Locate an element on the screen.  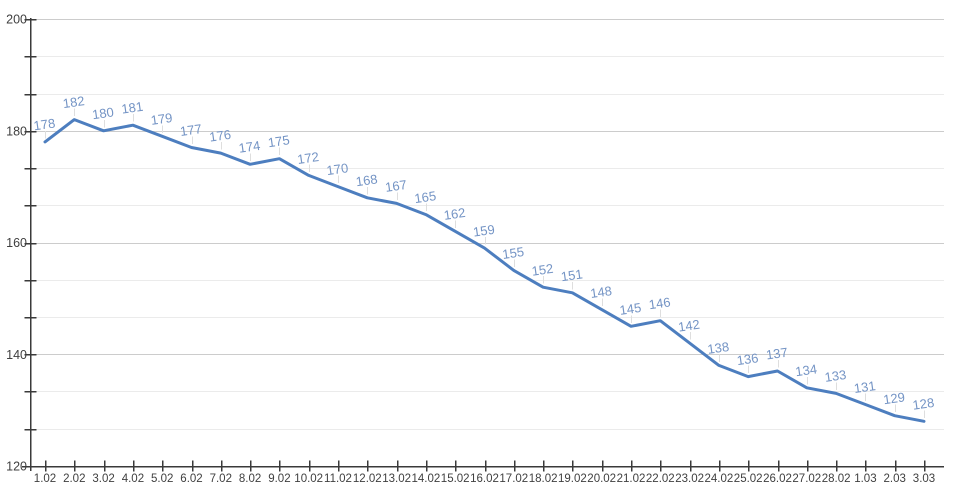
data-point-label: 178 is located at coordinates (45, 125).